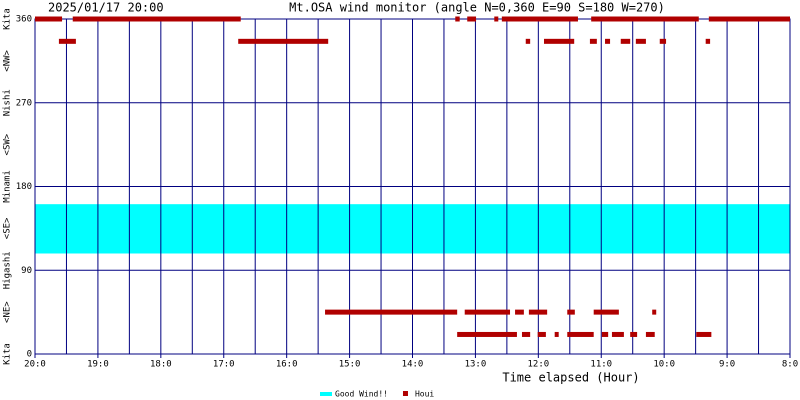 This screenshot has width=800, height=400. I want to click on x-tick-label: 15:0, so click(350, 365).